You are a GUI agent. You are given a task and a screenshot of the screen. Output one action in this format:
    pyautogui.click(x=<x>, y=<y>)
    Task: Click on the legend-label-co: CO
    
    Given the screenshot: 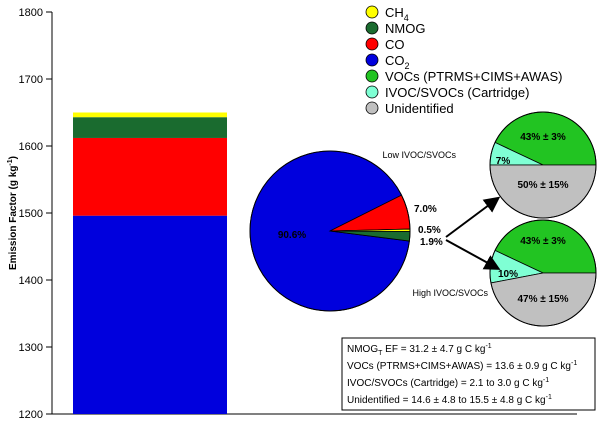 What is the action you would take?
    pyautogui.click(x=395, y=44)
    